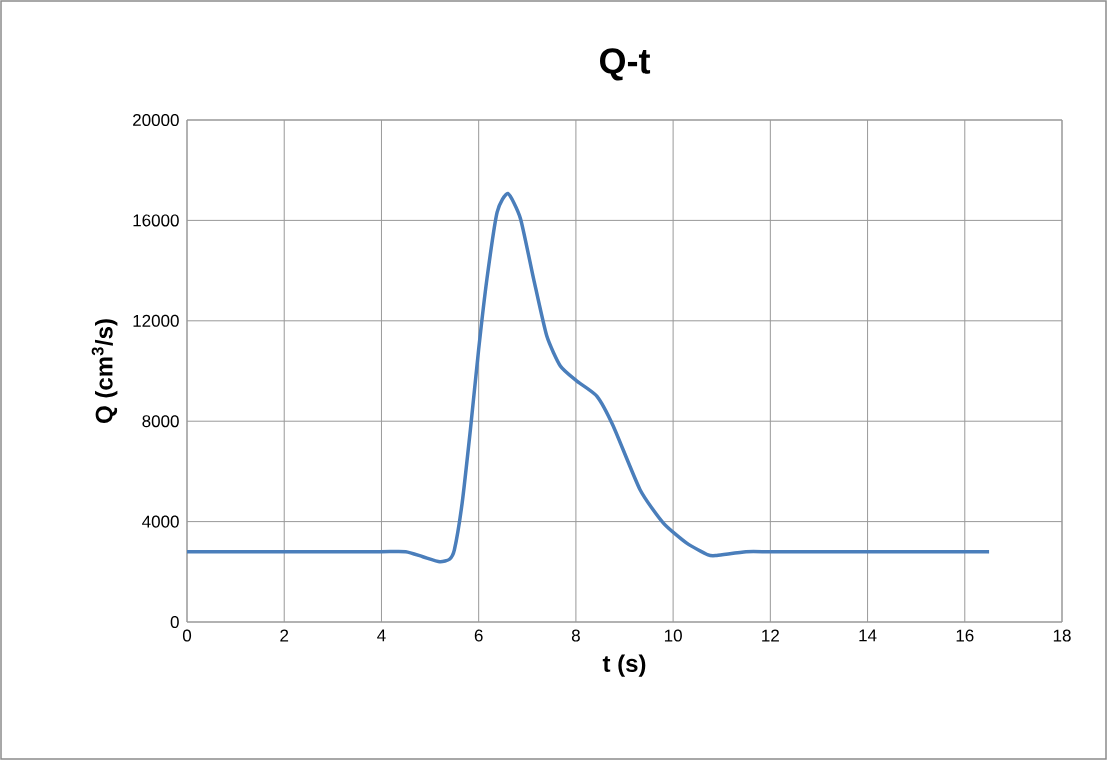  Describe the element at coordinates (104, 371) in the screenshot. I see `y-axis-title: Q (cm$^{3}$/s)` at that location.